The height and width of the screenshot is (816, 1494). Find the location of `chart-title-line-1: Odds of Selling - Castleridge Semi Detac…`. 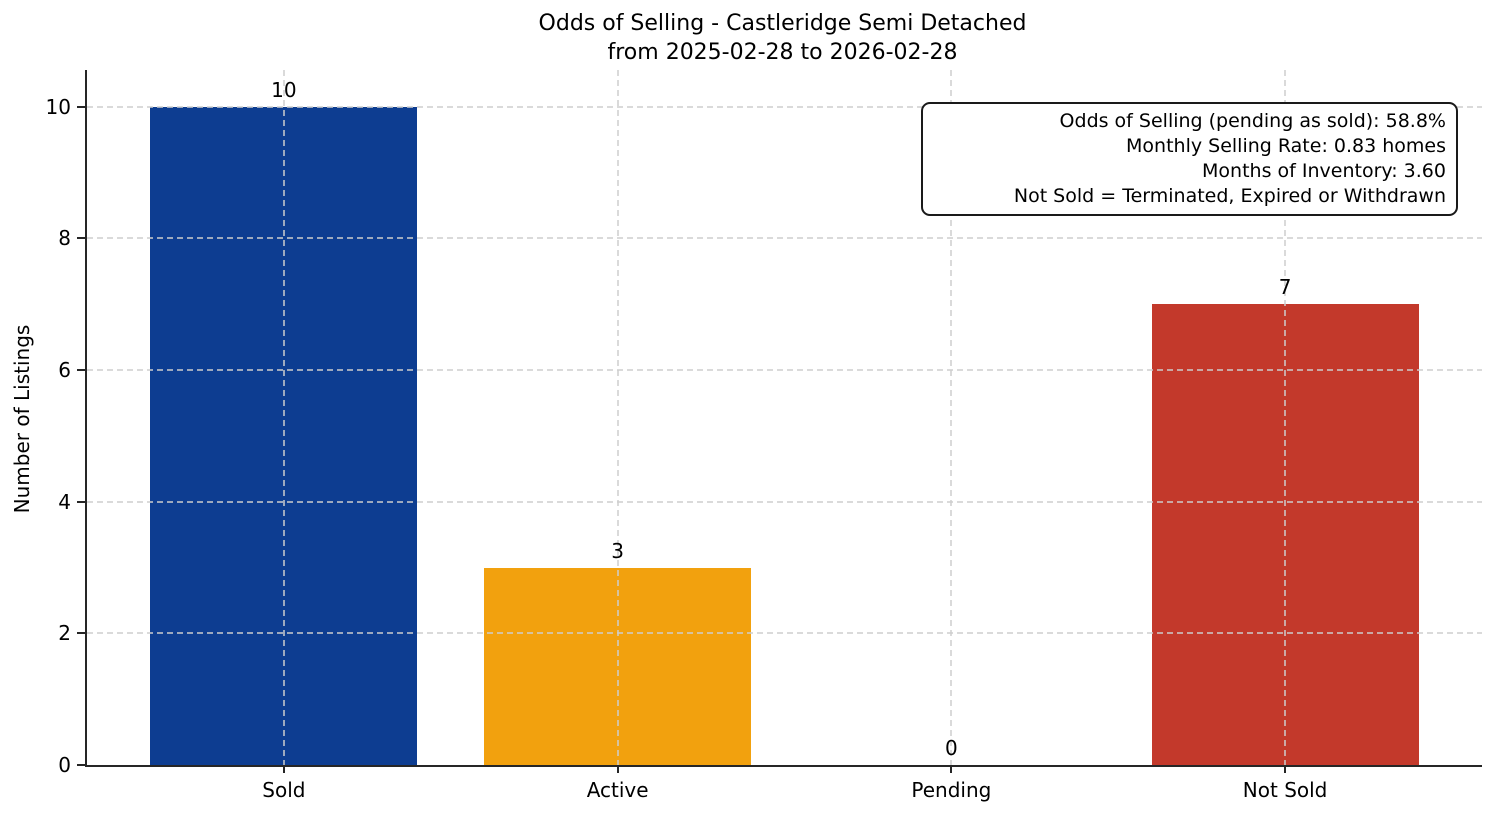

chart-title-line-1: Odds of Selling - Castleridge Semi Detac… is located at coordinates (782, 23).